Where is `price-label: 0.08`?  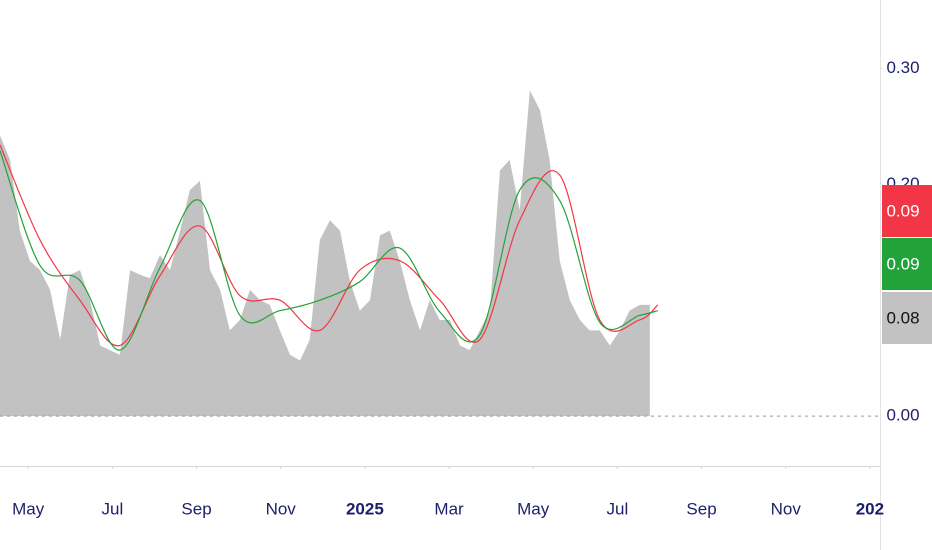
price-label: 0.08 is located at coordinates (902, 317).